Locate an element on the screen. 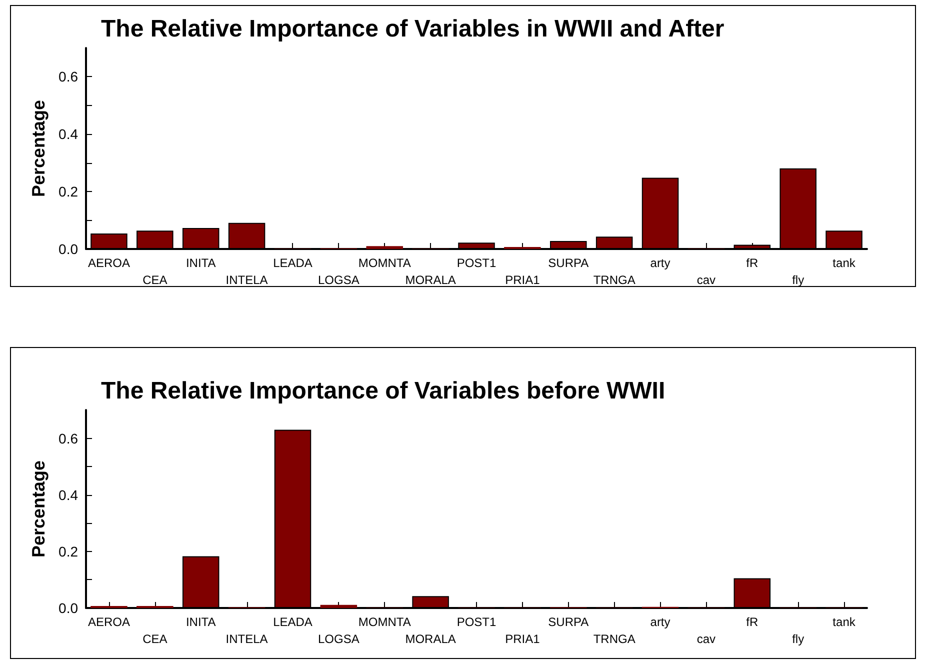  chart-title: The Relative Importance of Variables before WWII is located at coordinates (383, 391).